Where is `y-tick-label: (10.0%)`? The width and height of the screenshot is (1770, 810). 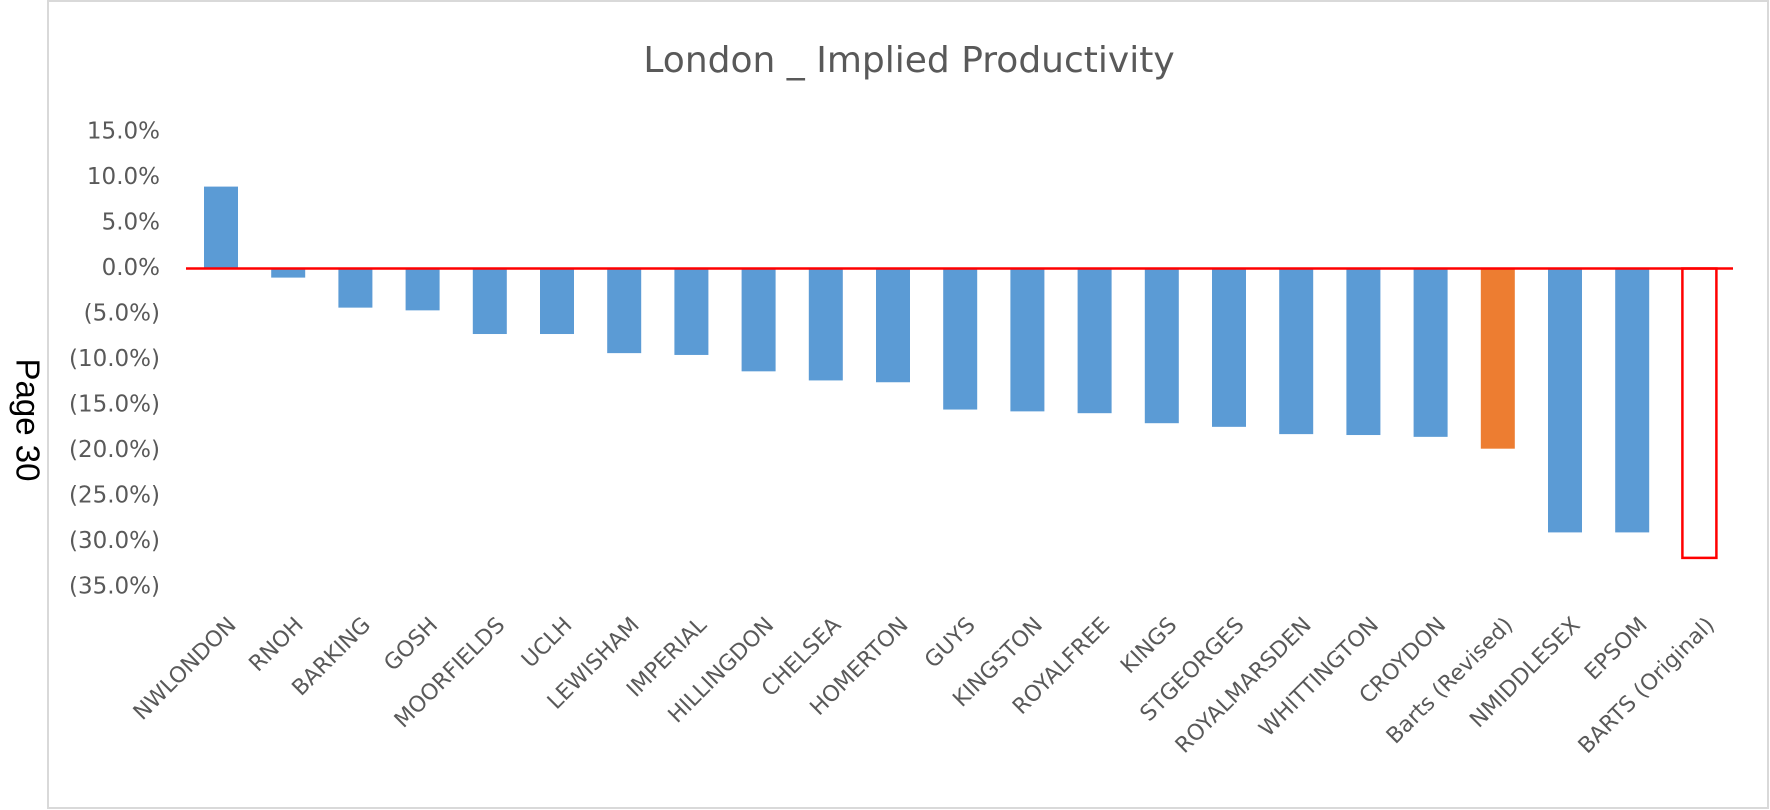 y-tick-label: (10.0%) is located at coordinates (114, 359).